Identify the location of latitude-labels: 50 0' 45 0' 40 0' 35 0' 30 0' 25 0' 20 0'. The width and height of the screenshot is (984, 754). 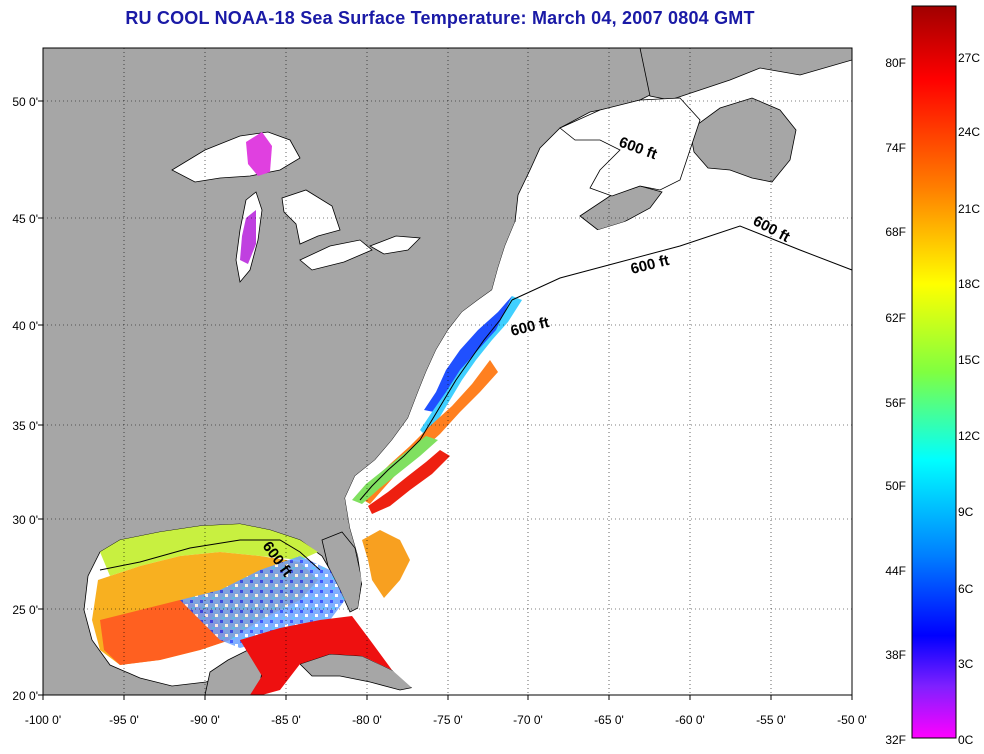
(27, 399).